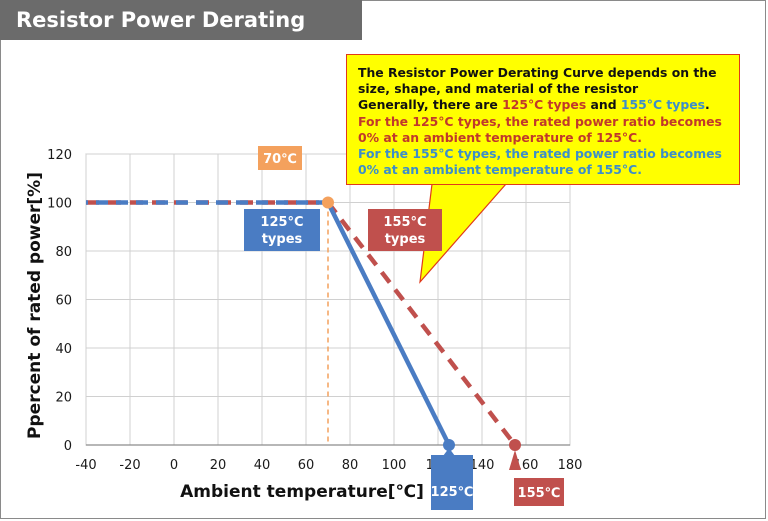 This screenshot has height=521, width=768. I want to click on y-tick-label: 100, so click(59, 204).